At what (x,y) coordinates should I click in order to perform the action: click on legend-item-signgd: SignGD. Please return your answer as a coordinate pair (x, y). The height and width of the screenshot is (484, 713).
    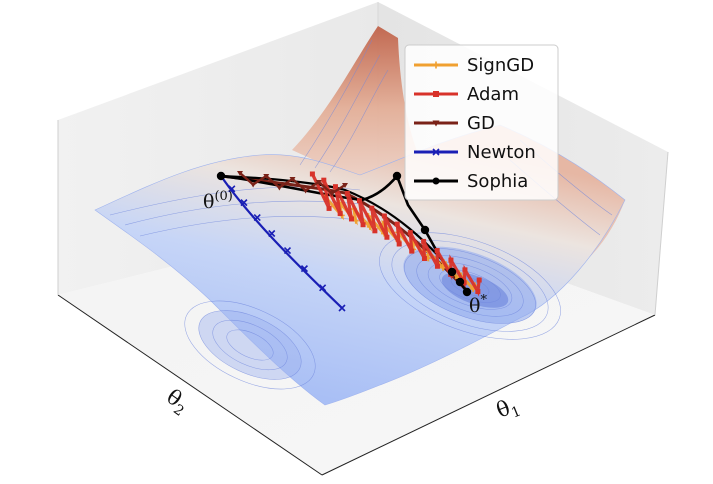
    Looking at the image, I should click on (474, 65).